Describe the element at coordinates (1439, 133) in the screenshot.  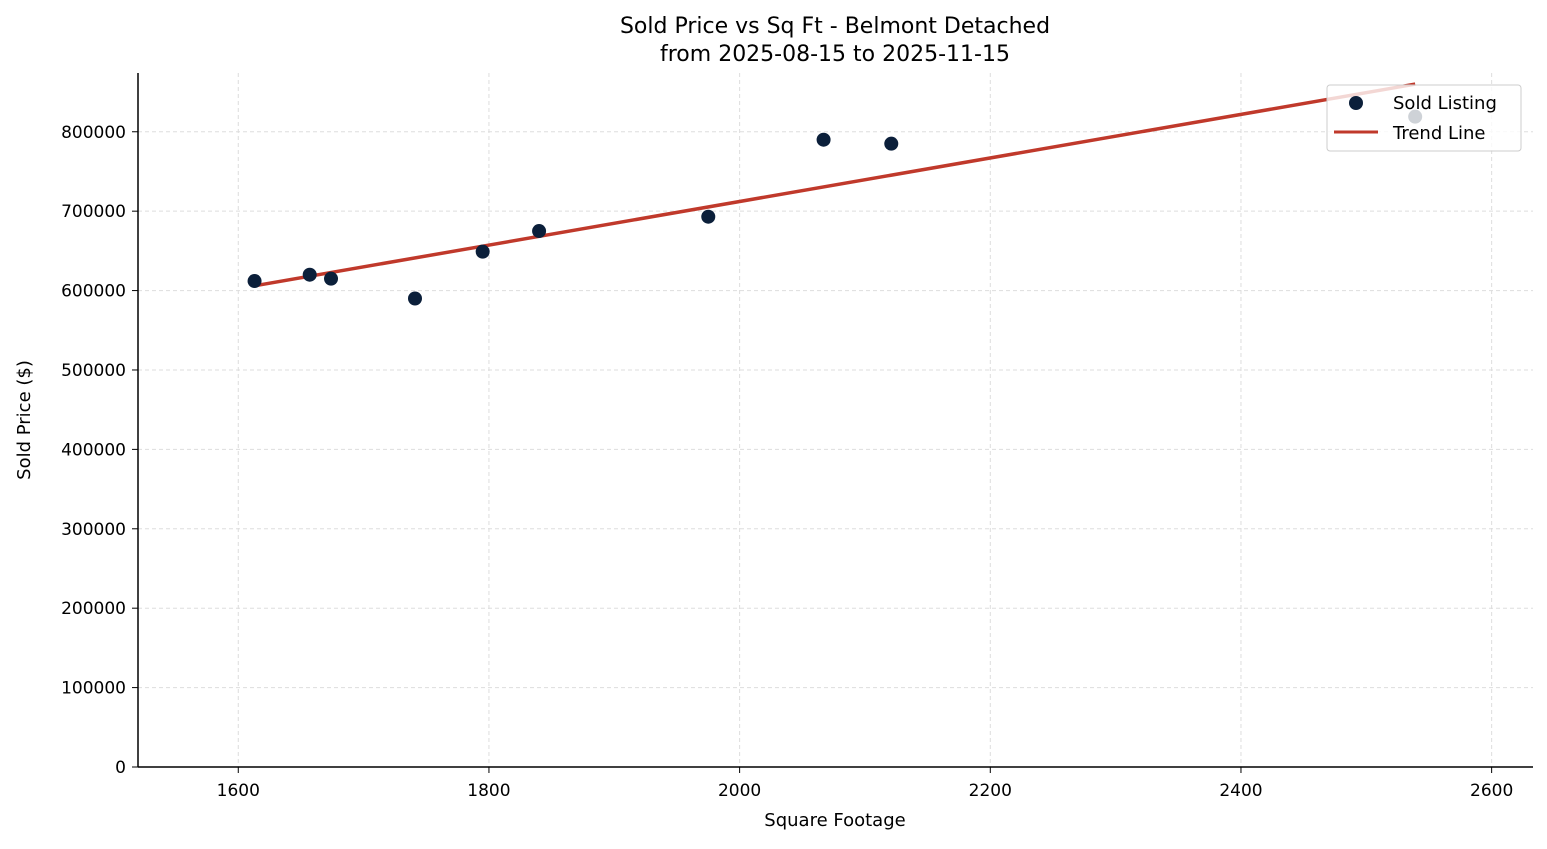
I see `legend-label-trend-line: Trend Line` at that location.